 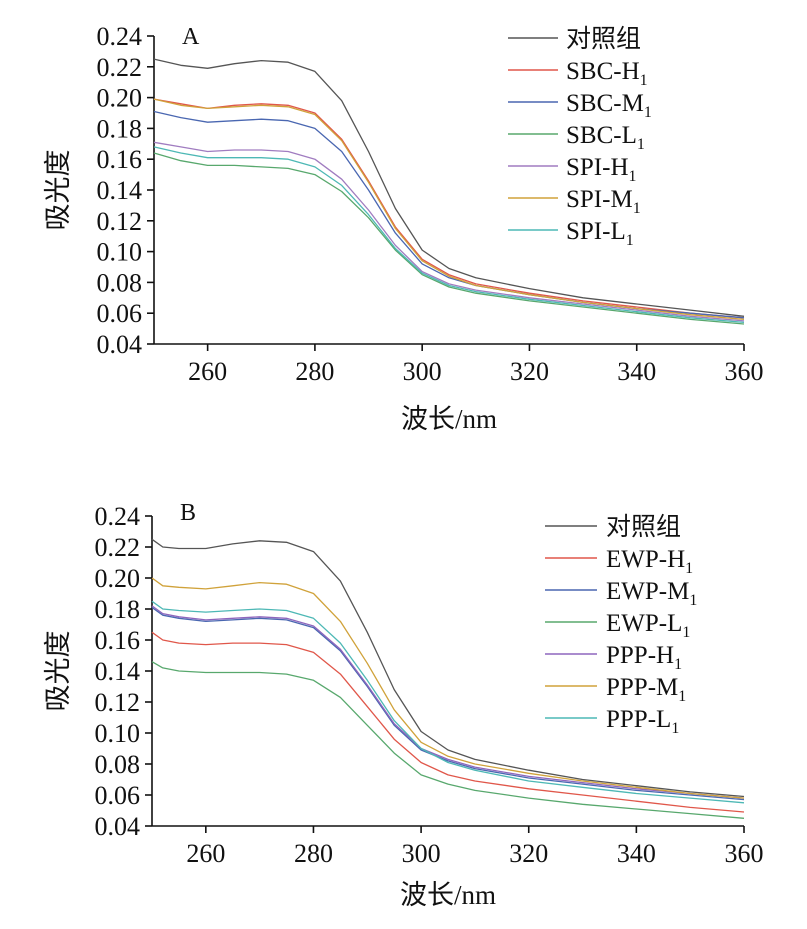 What do you see at coordinates (647, 591) in the screenshot?
I see `legend-label-text: EWP-M` at bounding box center [647, 591].